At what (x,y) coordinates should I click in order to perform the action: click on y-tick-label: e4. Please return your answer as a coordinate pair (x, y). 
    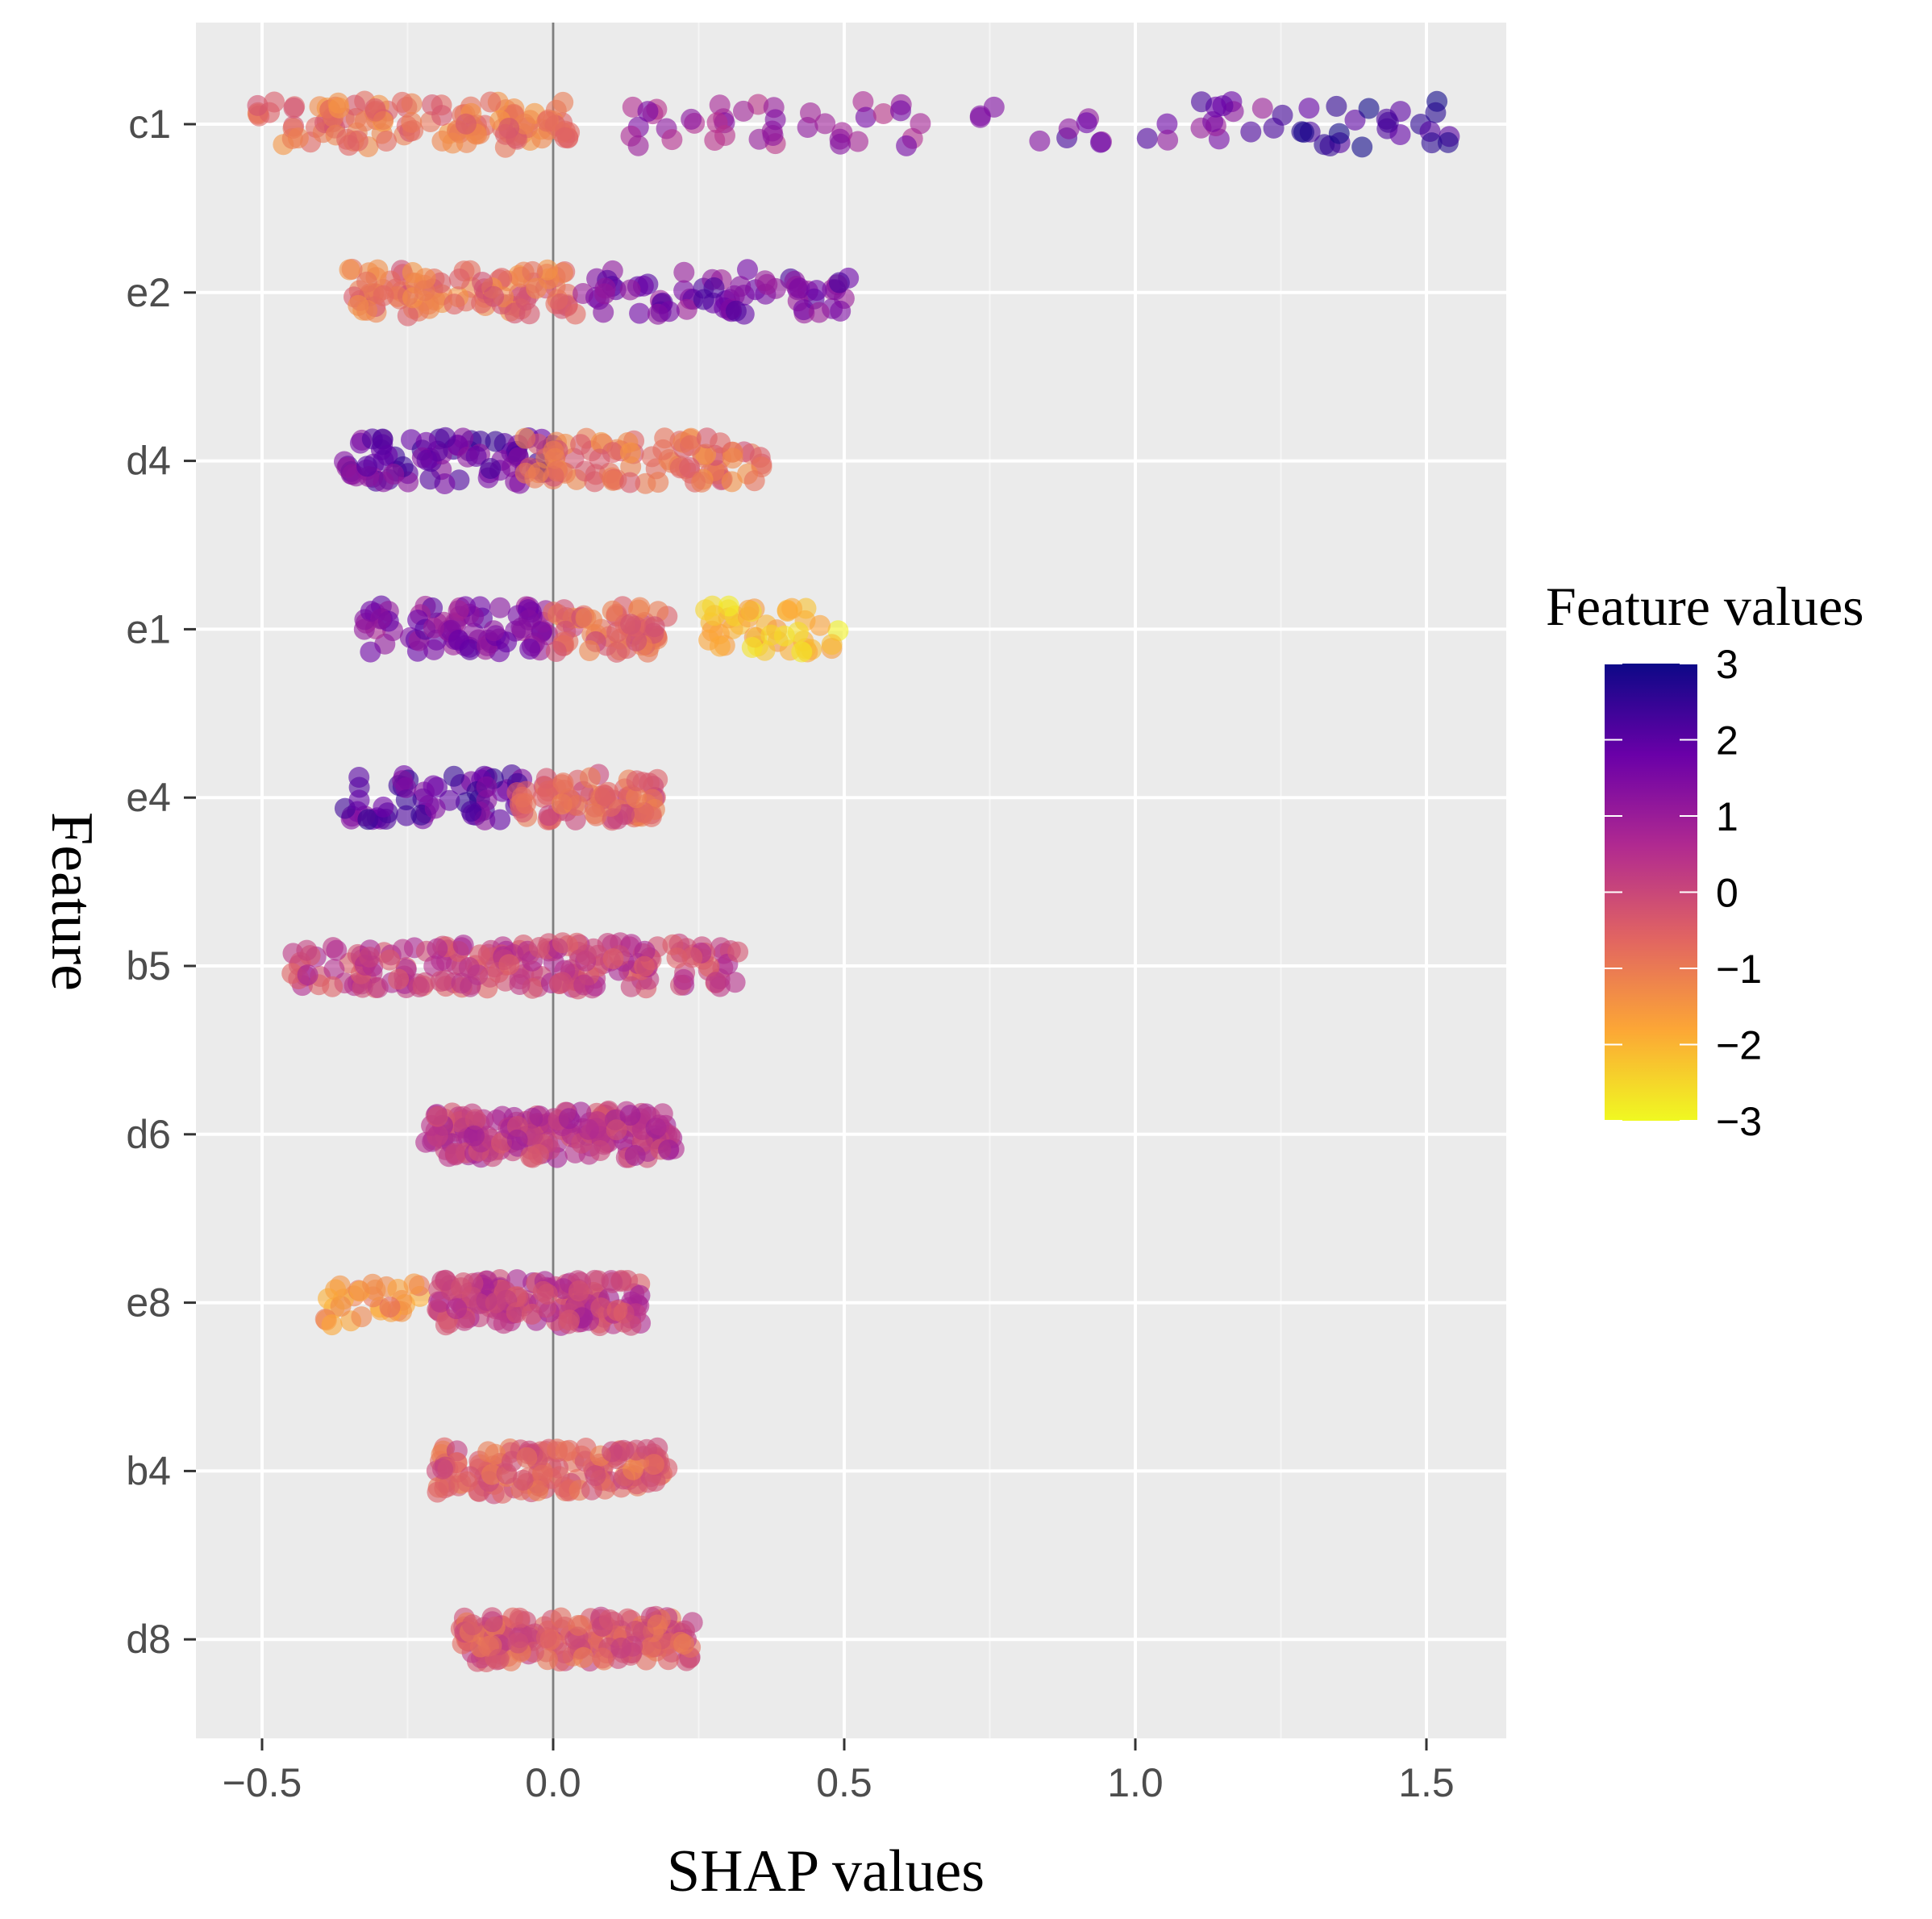
    Looking at the image, I should click on (149, 797).